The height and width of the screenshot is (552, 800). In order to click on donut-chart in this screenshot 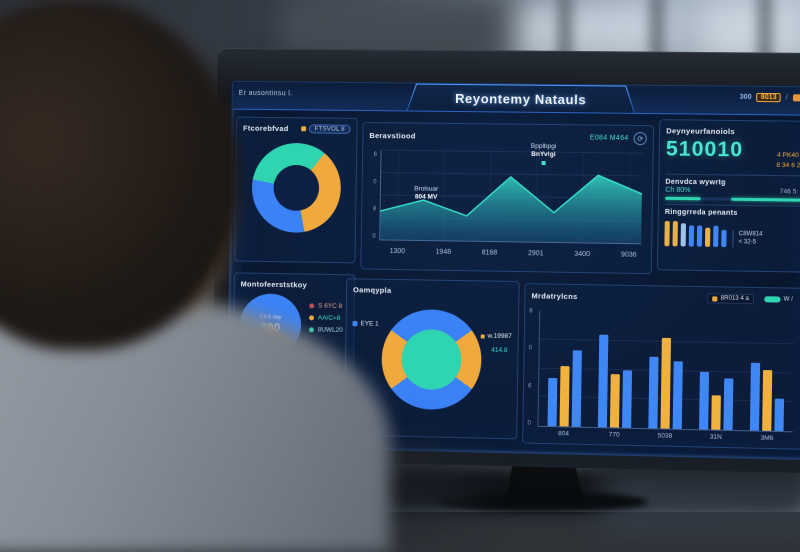, I will do `click(295, 188)`.